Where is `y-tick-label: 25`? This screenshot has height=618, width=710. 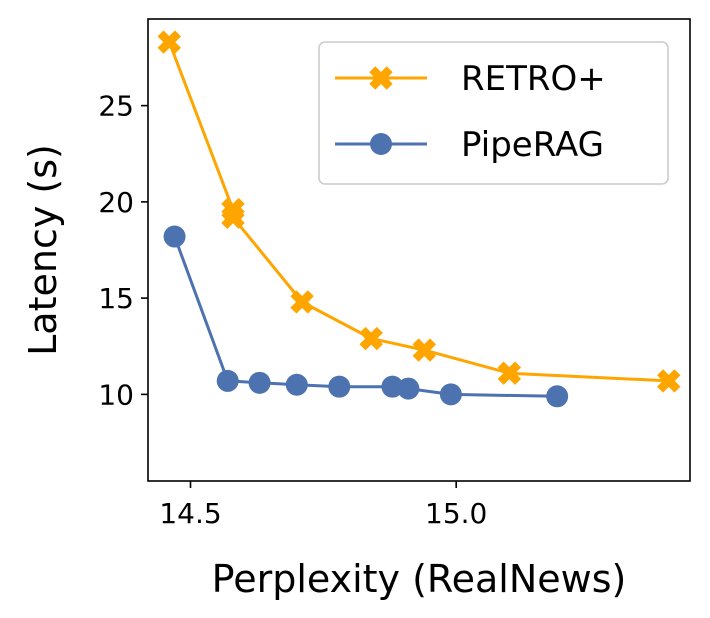
y-tick-label: 25 is located at coordinates (116, 106).